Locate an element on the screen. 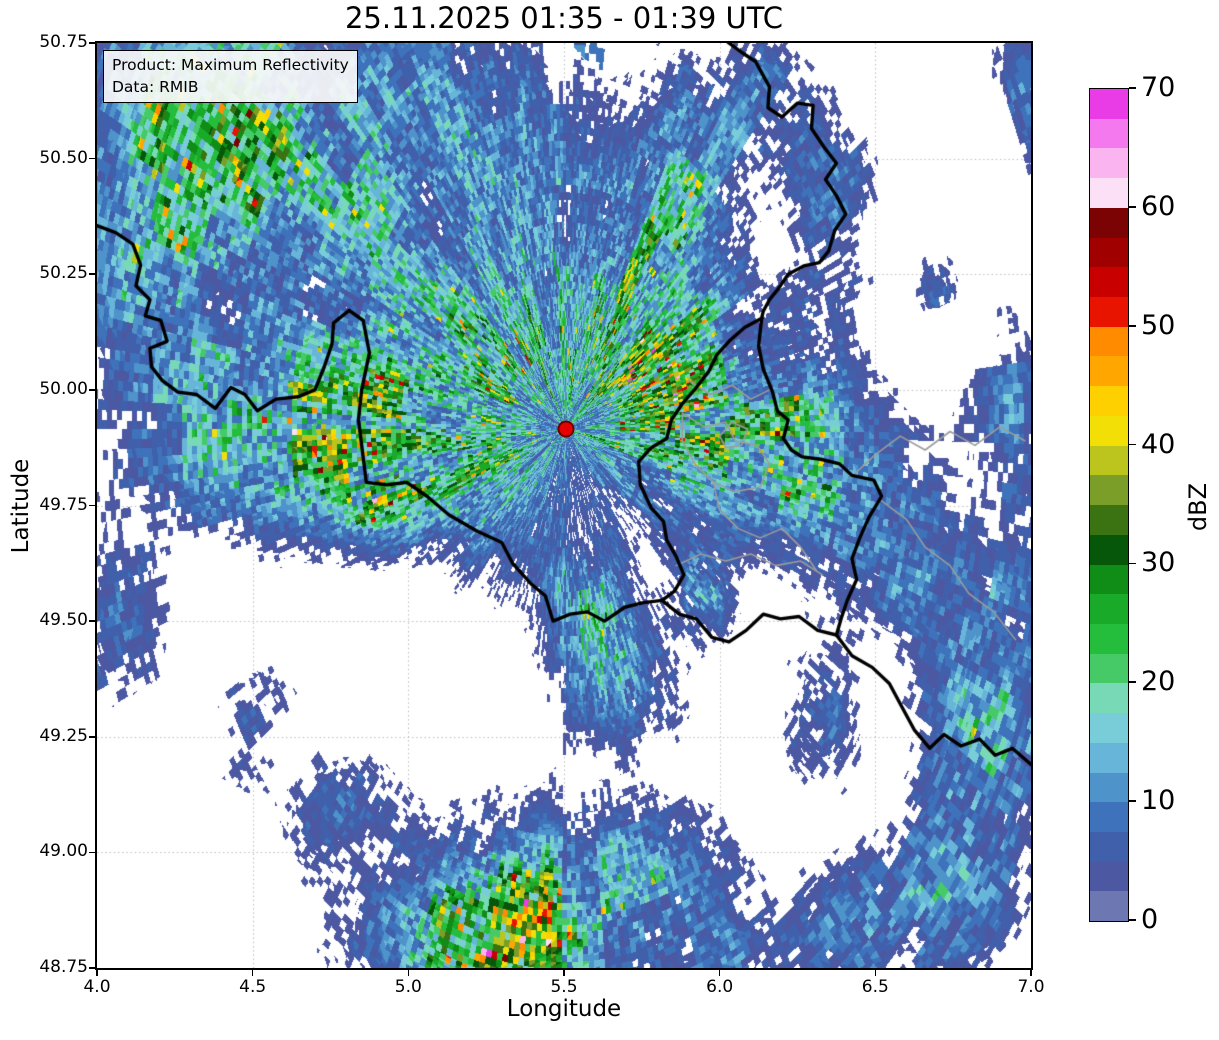  colorbar-tick-label: 60 is located at coordinates (1158, 206).